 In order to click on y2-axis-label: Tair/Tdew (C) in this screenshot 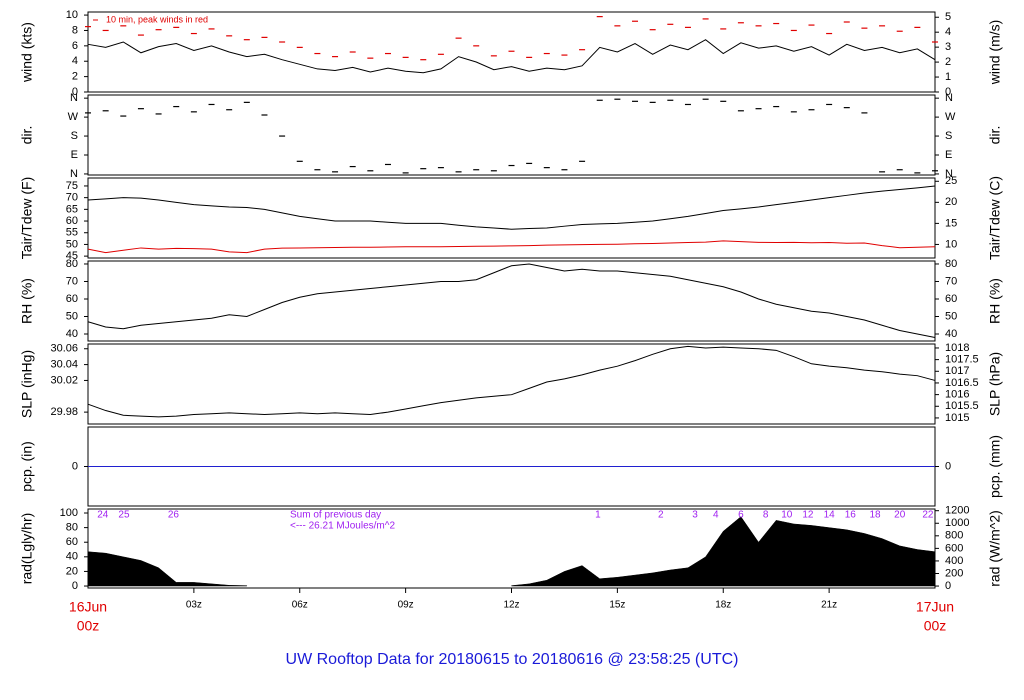, I will do `click(995, 218)`.